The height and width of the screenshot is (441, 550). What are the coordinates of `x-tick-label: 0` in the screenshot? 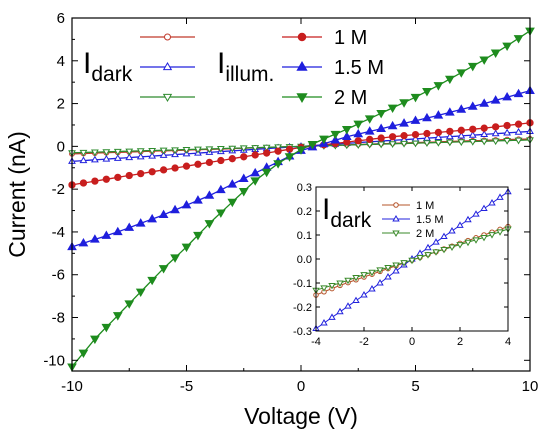 It's located at (301, 386).